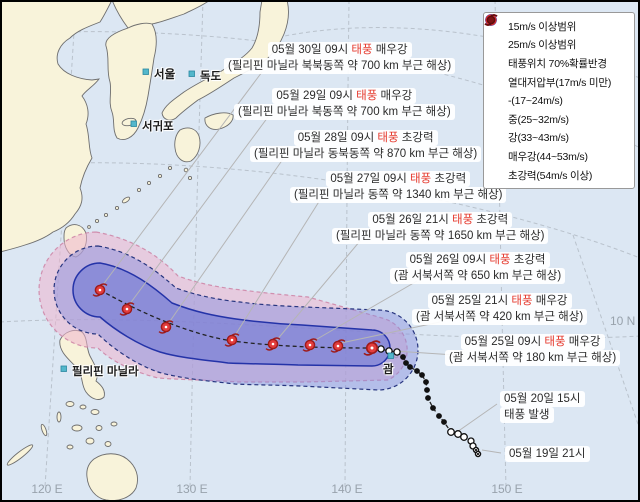  I want to click on legend-item: 중(25~32m/s), so click(556, 71).